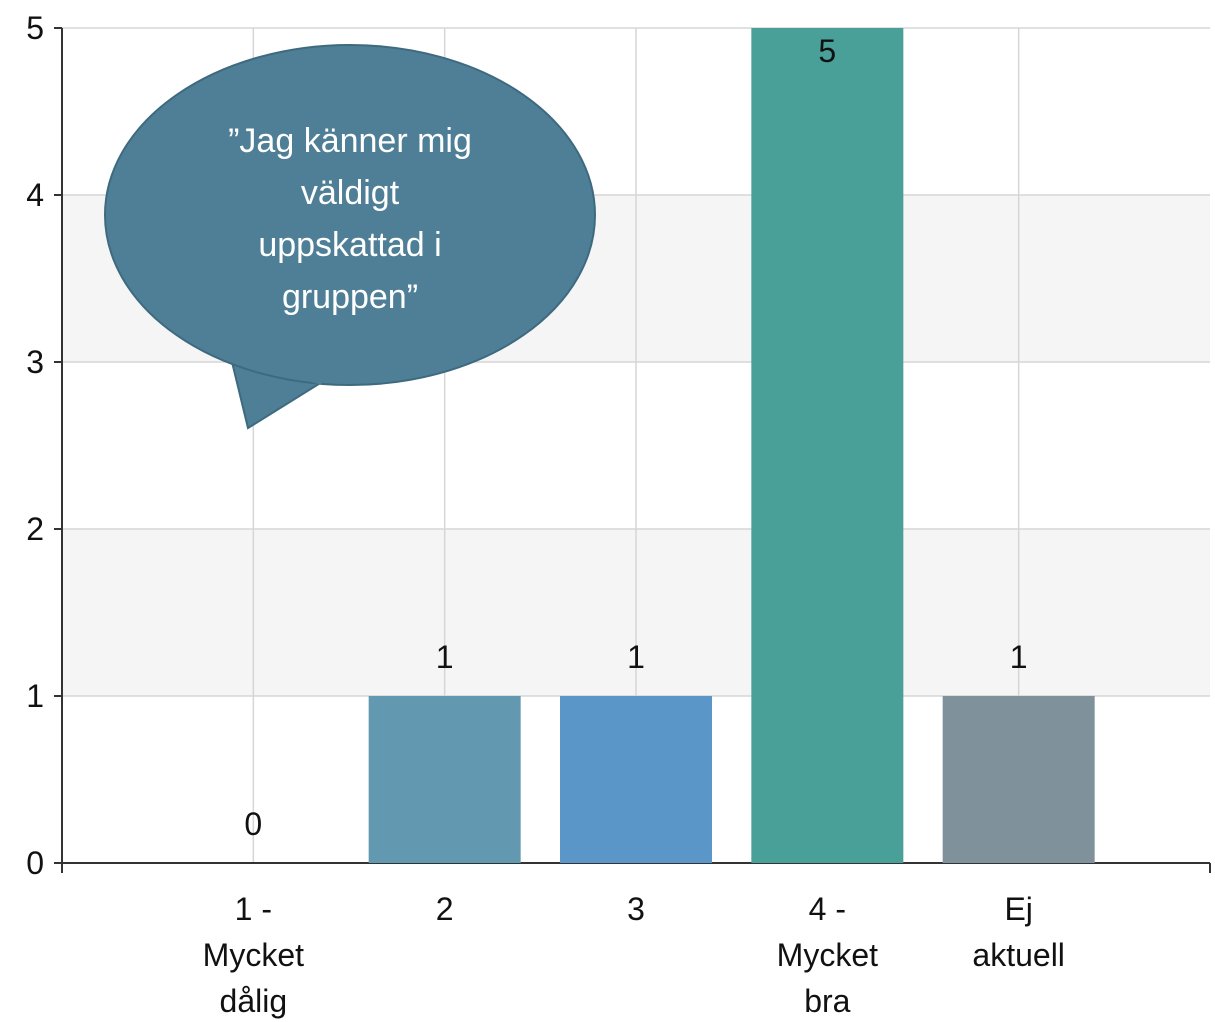 The image size is (1215, 1022). I want to click on y-tick-label: 4, so click(35, 195).